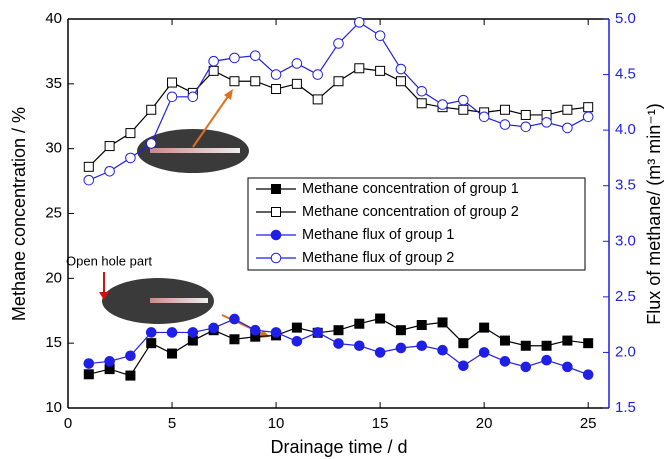 The height and width of the screenshot is (459, 670). I want to click on y-tick-label: 15, so click(53, 342).